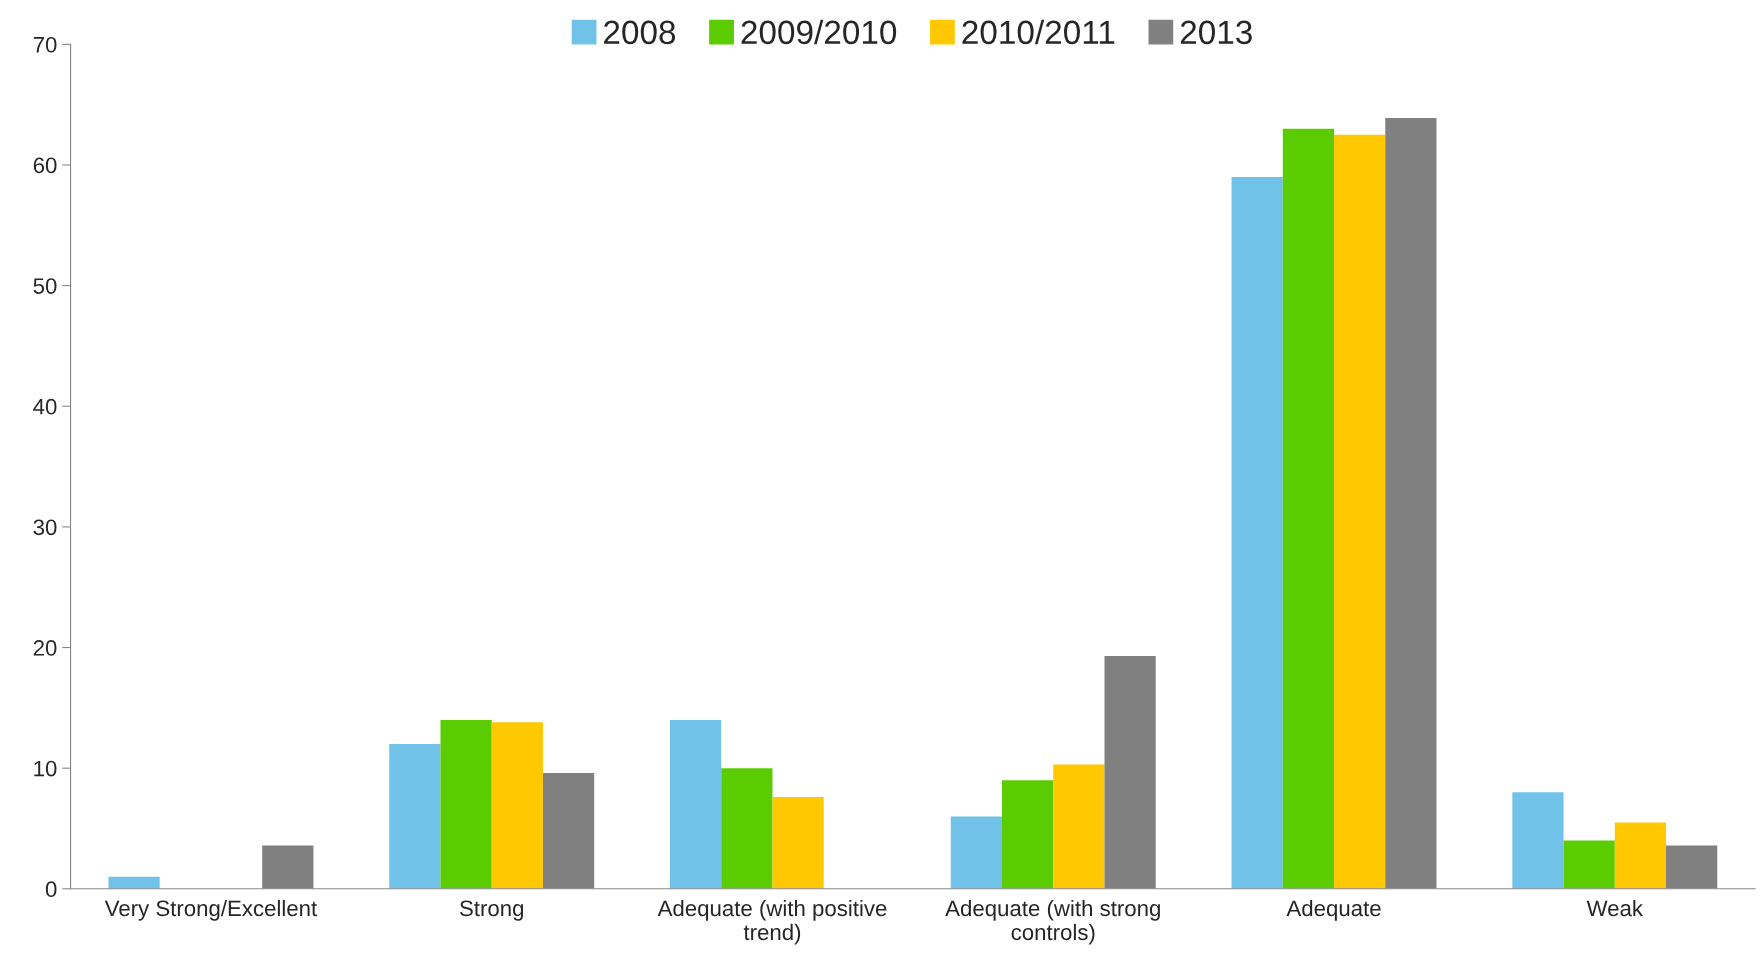  Describe the element at coordinates (45, 527) in the screenshot. I see `y-tick-label: 30` at that location.